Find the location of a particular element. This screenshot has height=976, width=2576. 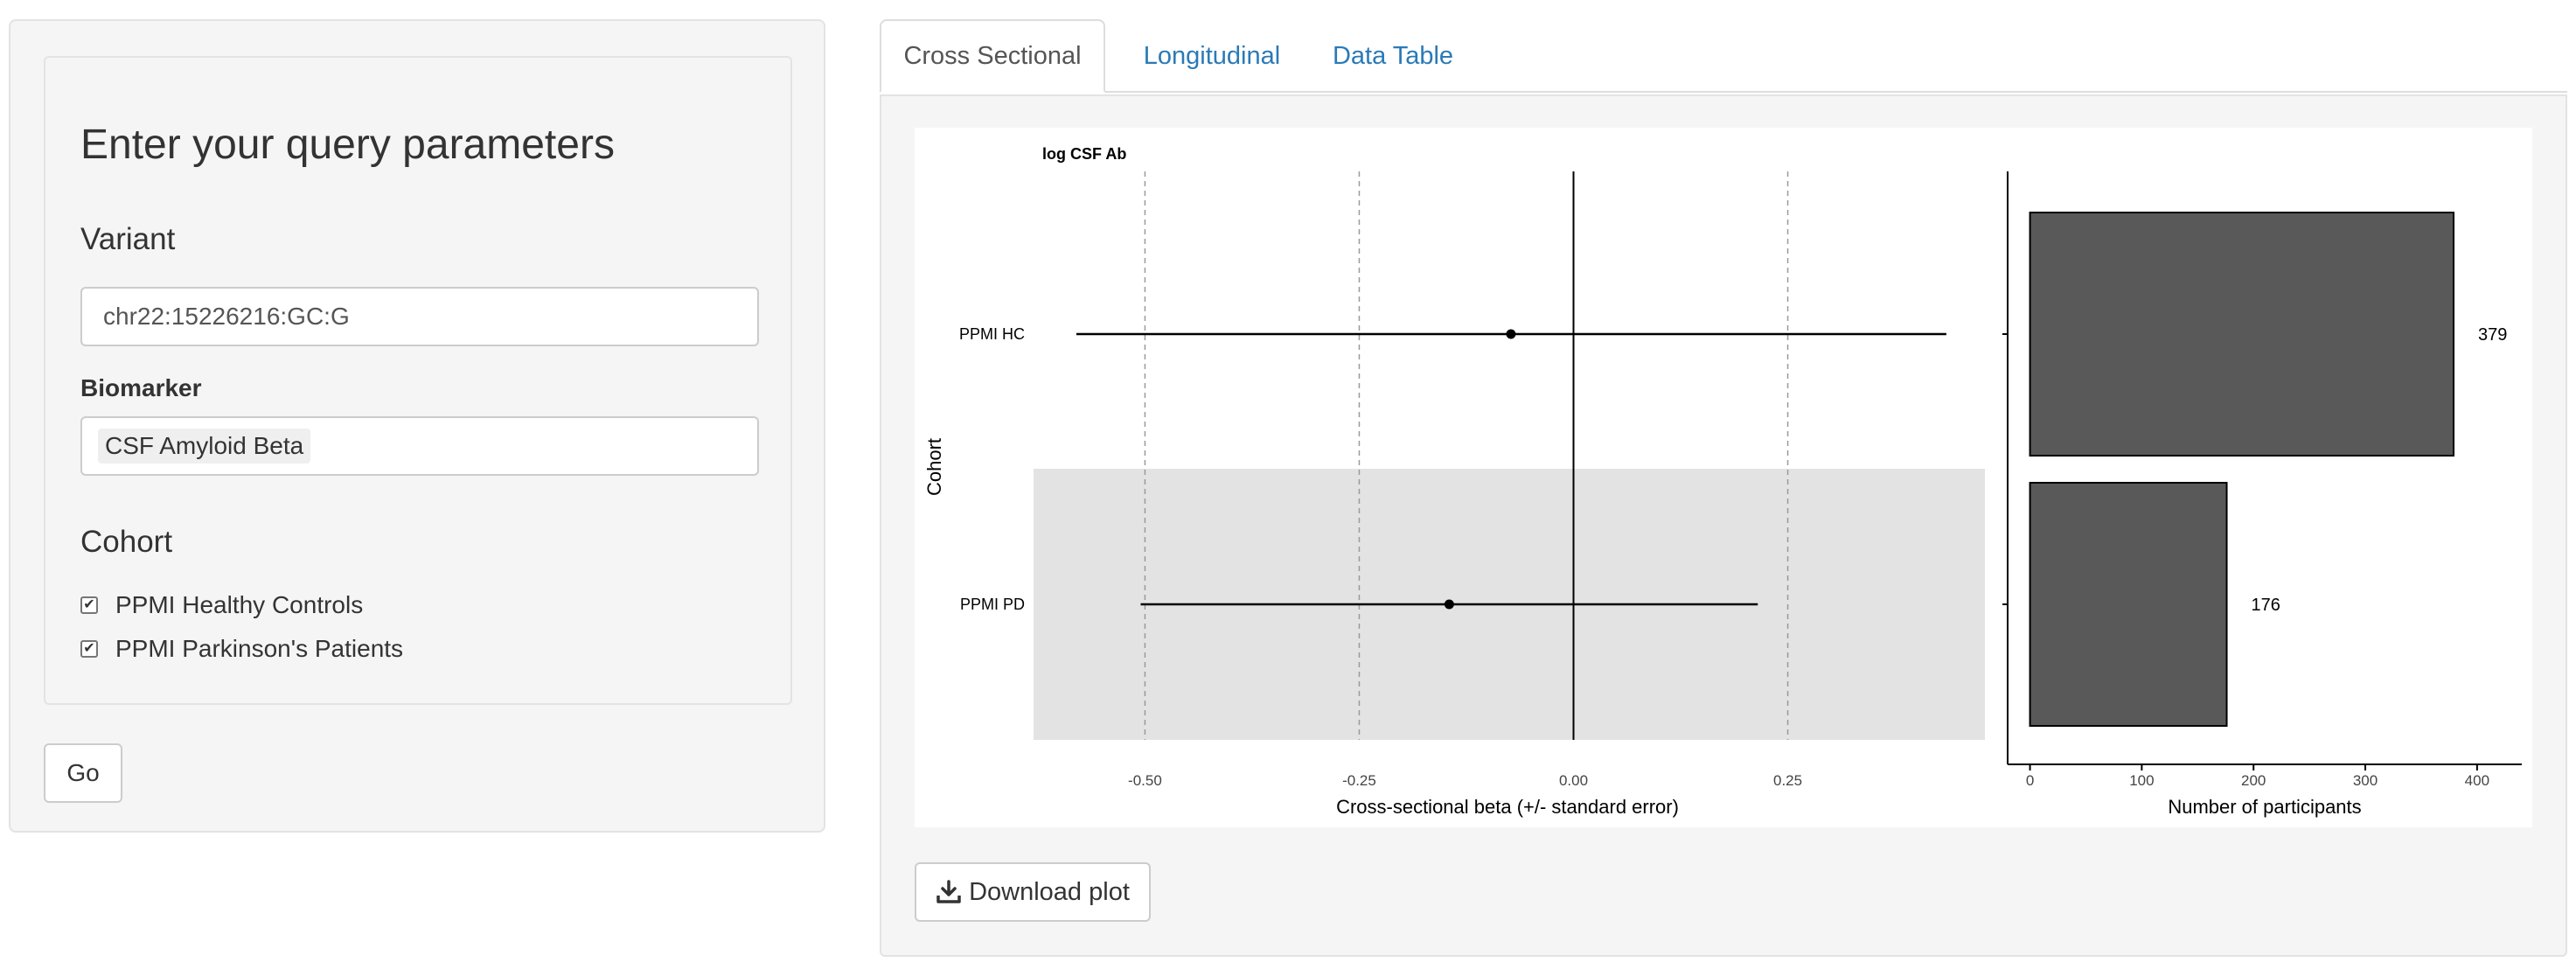

cohort-heading: Cohort is located at coordinates (127, 542).